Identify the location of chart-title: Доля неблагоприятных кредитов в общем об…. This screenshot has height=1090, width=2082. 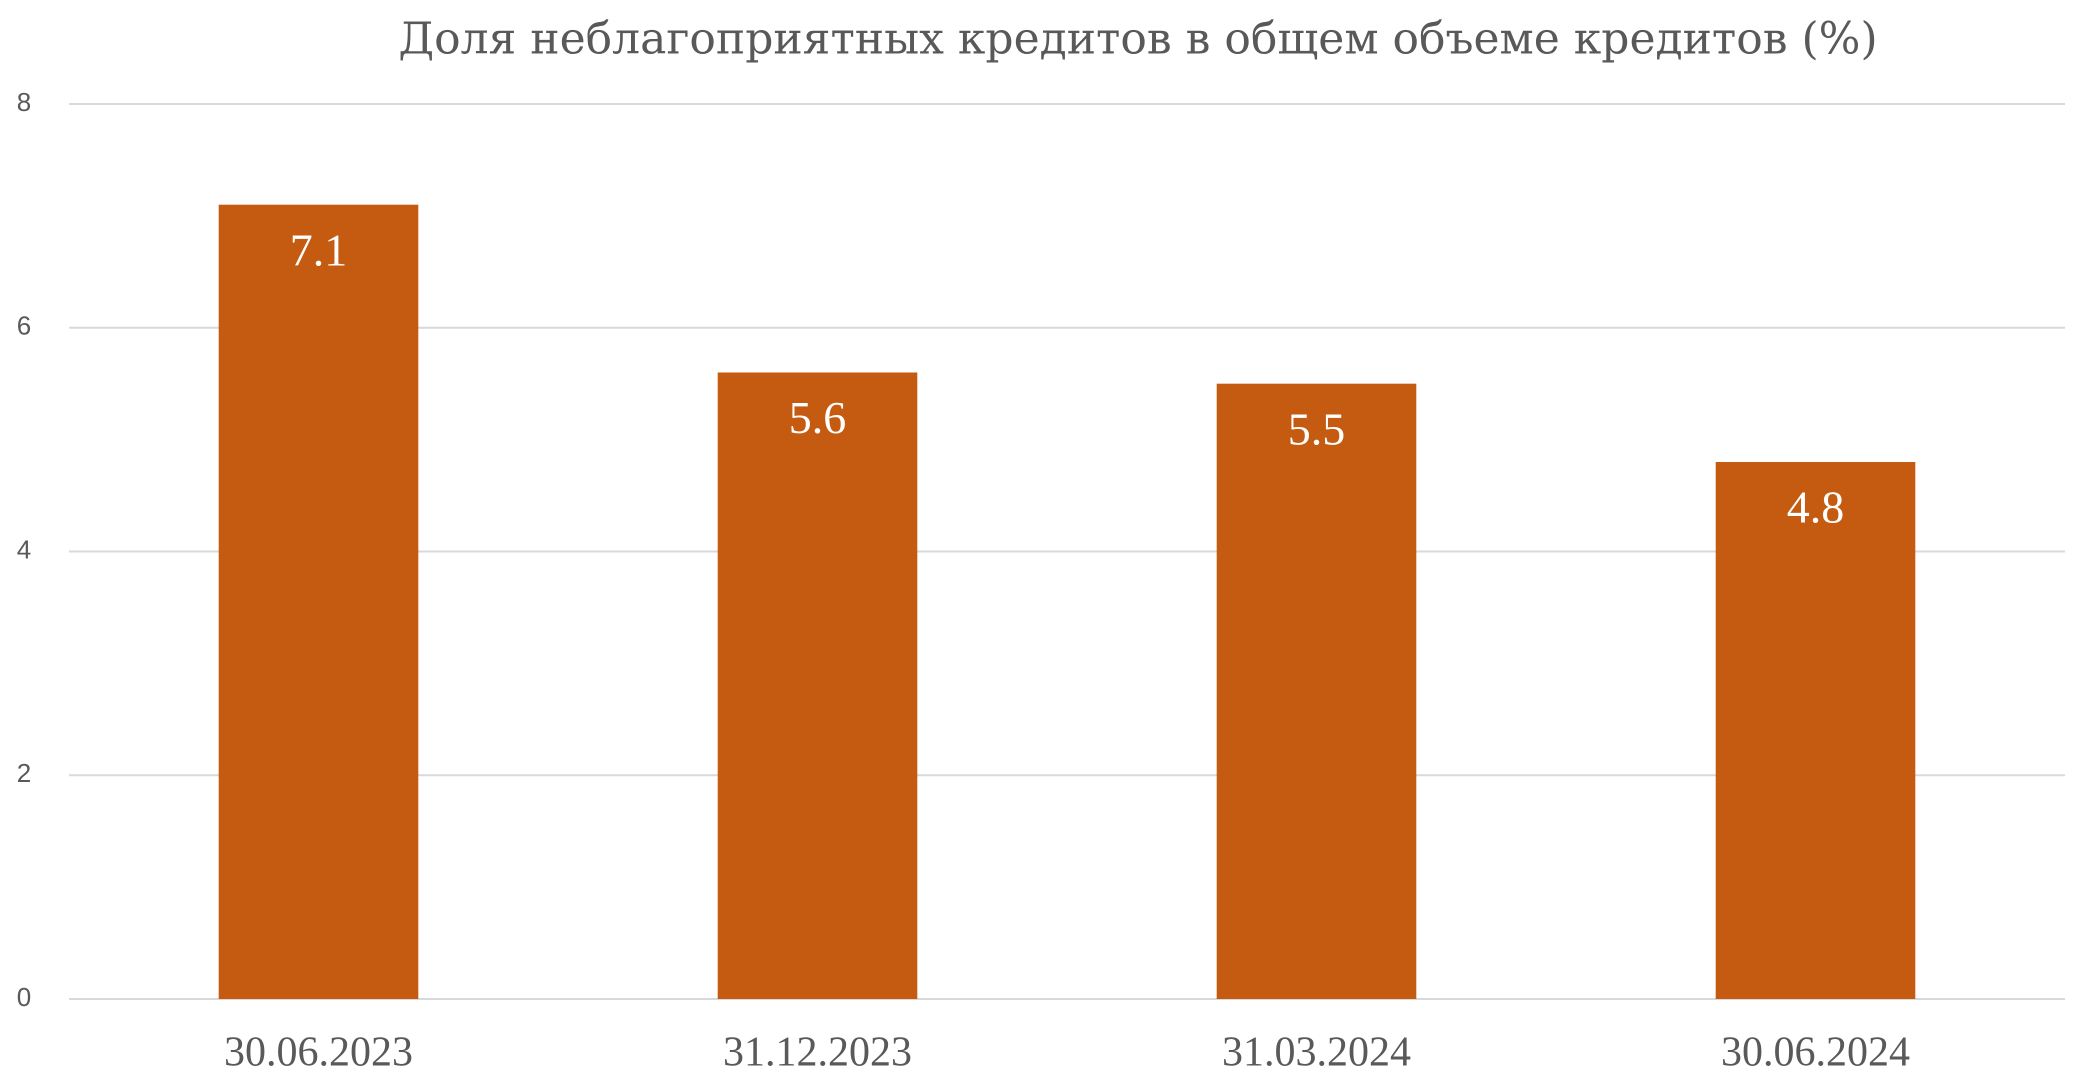
(1137, 39).